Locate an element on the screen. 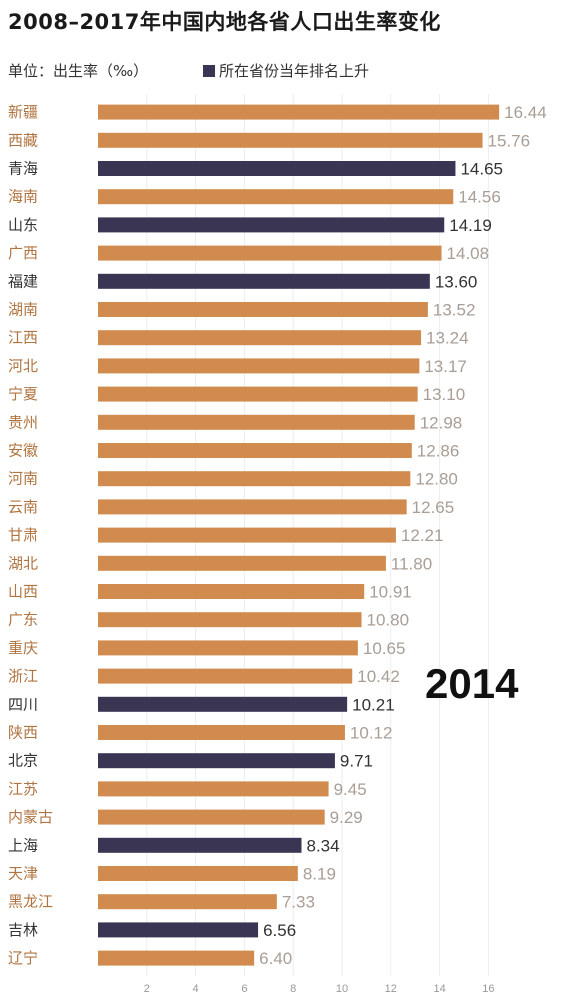 The height and width of the screenshot is (1000, 570). category-label: 河北 is located at coordinates (23, 366).